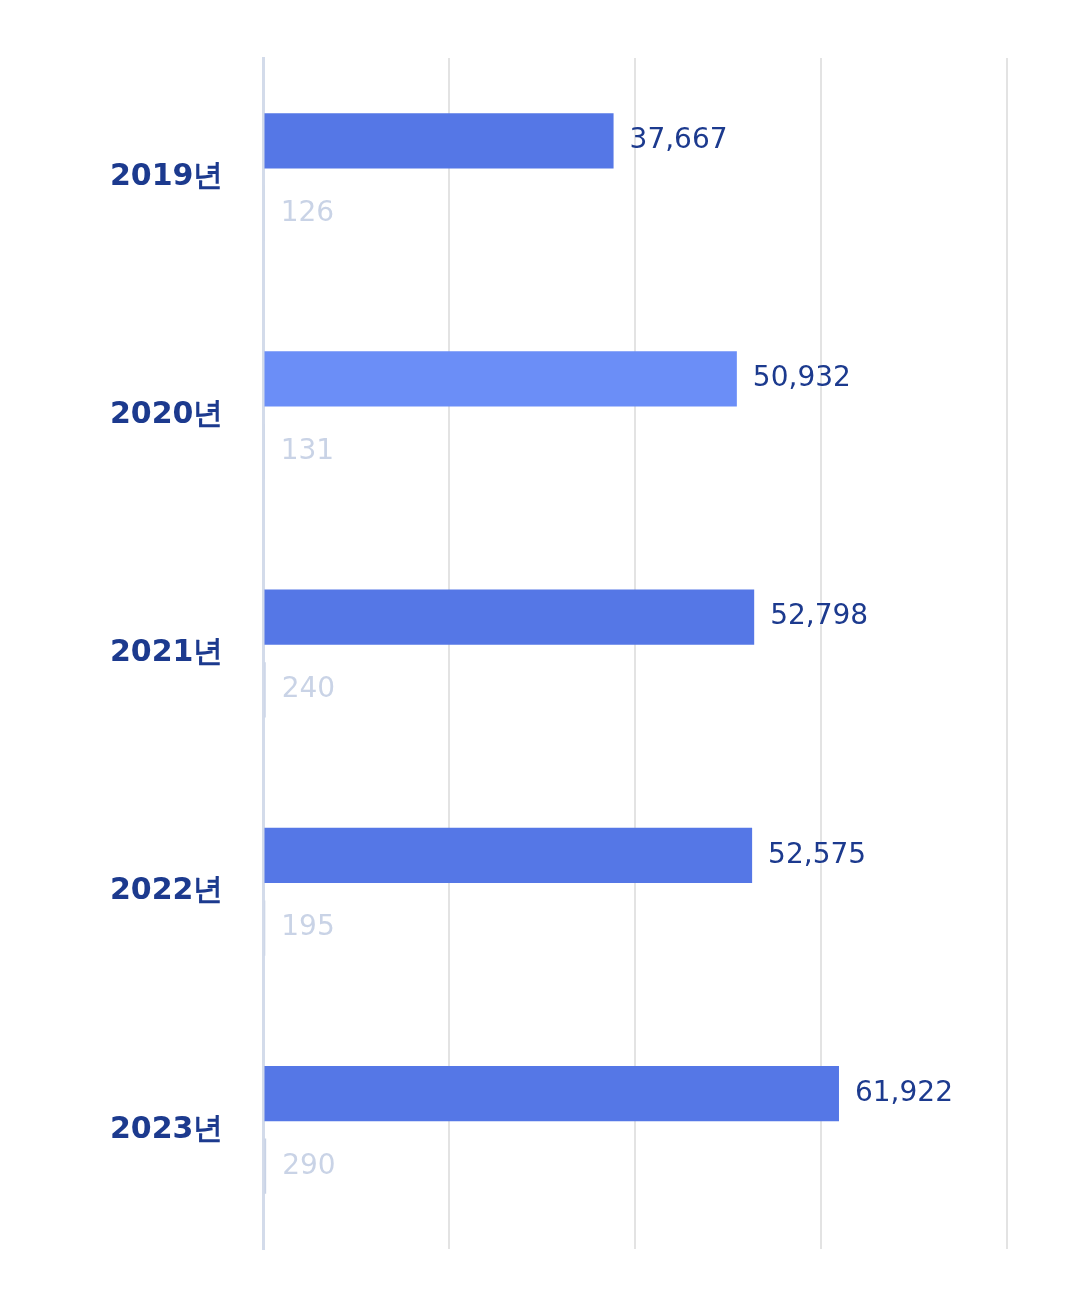 The image size is (1080, 1307). What do you see at coordinates (167, 889) in the screenshot?
I see `y-tick-label: 2022년` at bounding box center [167, 889].